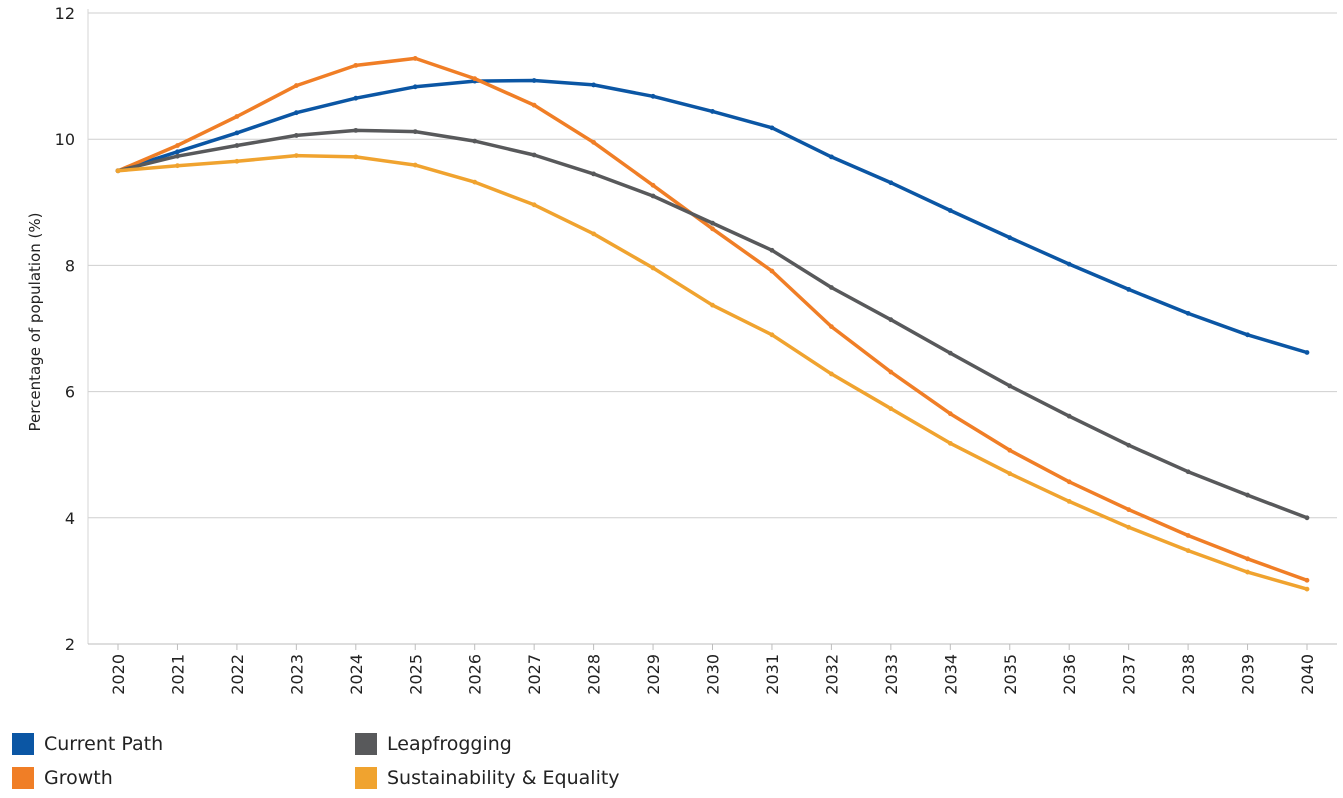 Image resolution: width=1343 pixels, height=798 pixels. I want to click on point-leapfrogging-2029, so click(653, 196).